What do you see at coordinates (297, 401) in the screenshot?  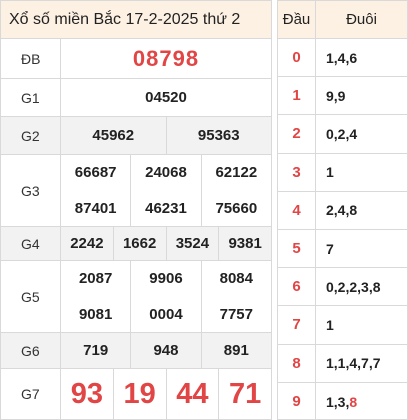 I see `head-digit: 9` at bounding box center [297, 401].